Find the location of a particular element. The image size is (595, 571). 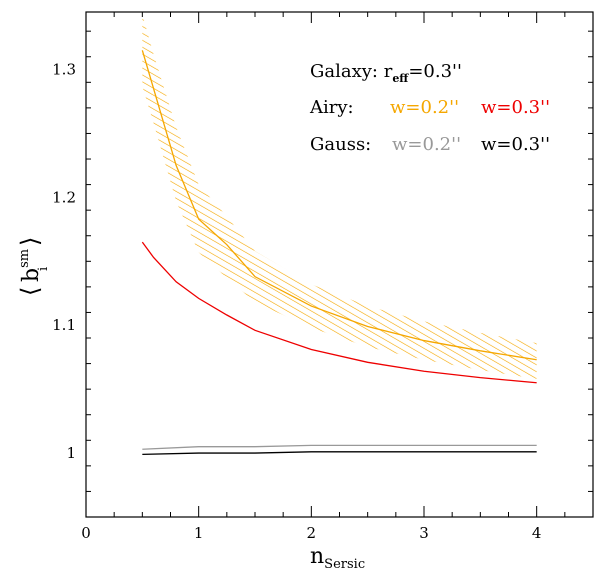

y-axis-label-sub: i is located at coordinates (43, 269).